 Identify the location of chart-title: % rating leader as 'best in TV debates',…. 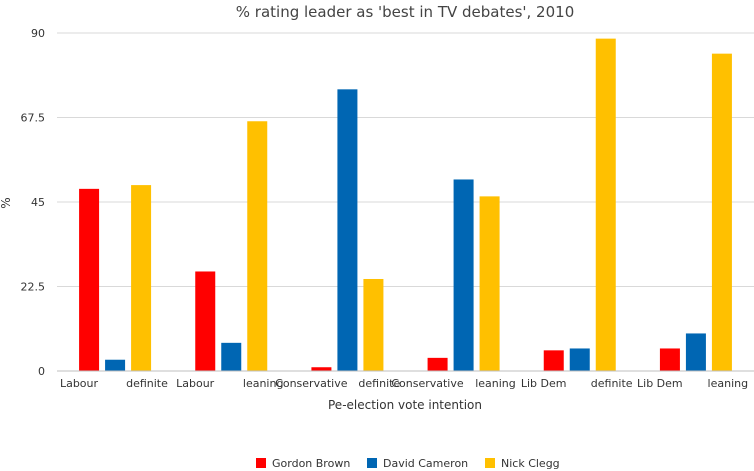
(405, 12).